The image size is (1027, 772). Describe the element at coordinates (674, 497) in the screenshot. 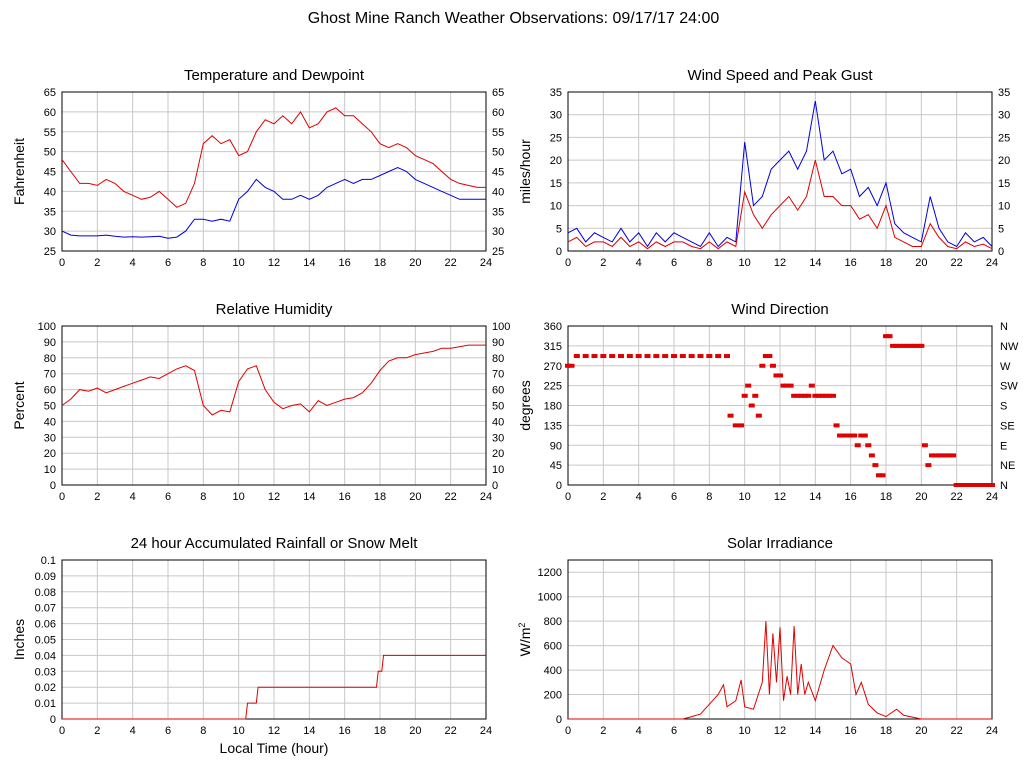

I see `chart-4-xtick-label: 6` at that location.